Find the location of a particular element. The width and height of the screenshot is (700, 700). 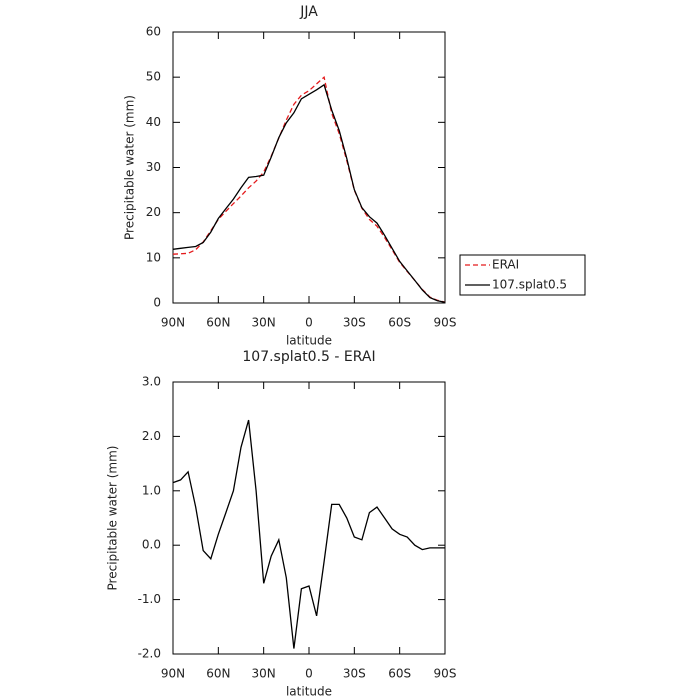

y-tick-label: 2.0 is located at coordinates (151, 436).